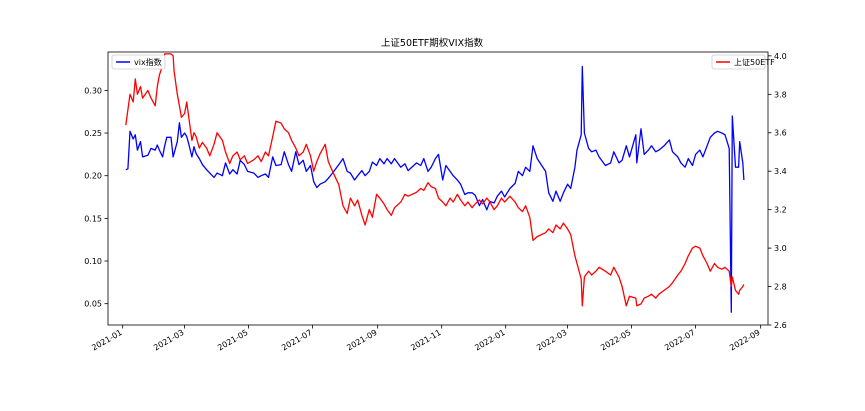  Describe the element at coordinates (780, 133) in the screenshot. I see `y-right-tick-label: 3.6` at that location.